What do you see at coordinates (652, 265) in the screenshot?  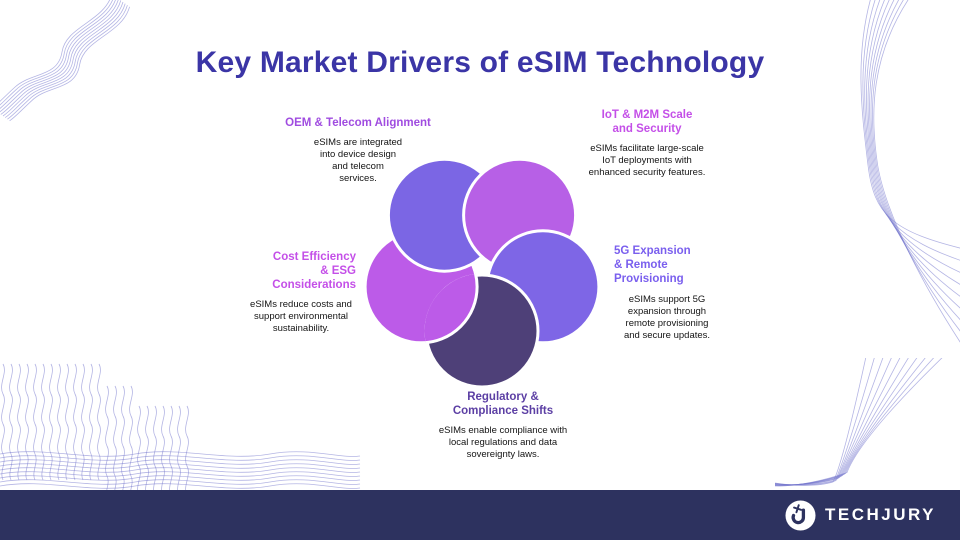 I see `driver-heading: 5G Expansion & Remote Provisioning` at bounding box center [652, 265].